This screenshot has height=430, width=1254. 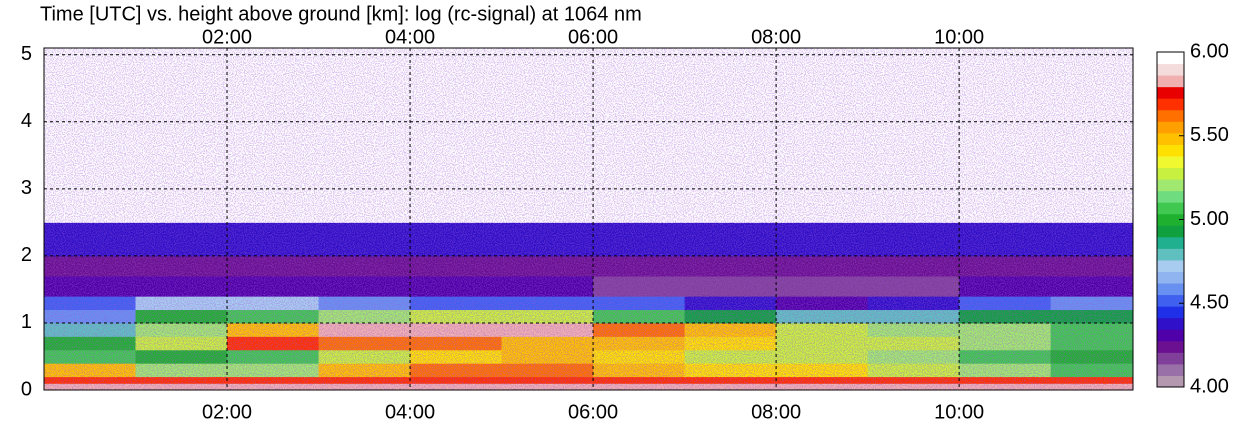 What do you see at coordinates (26, 188) in the screenshot?
I see `y-tick-label: 3` at bounding box center [26, 188].